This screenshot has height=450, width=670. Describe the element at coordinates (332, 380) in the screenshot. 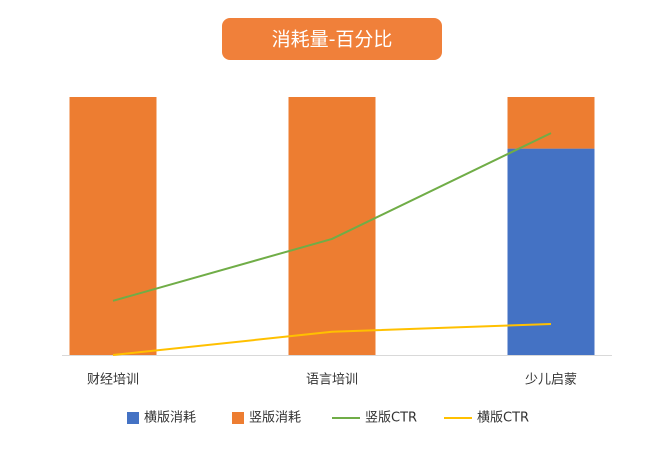

I see `x-tick-label: 语言培训` at that location.